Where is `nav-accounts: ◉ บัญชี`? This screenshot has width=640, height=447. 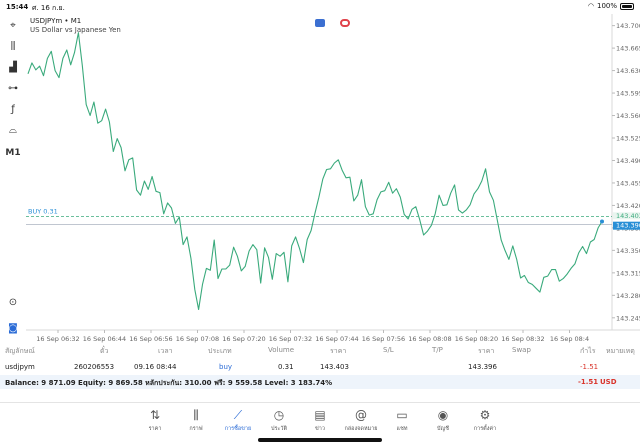 nav-accounts: ◉ บัญชี is located at coordinates (443, 420).